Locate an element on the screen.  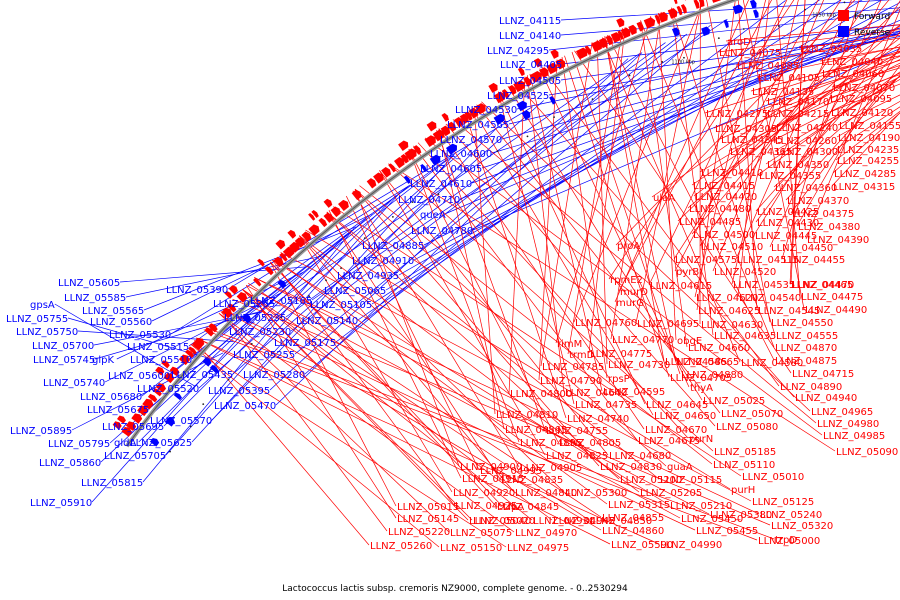
forward-gene-label: LLNZ_05240 is located at coordinates (791, 515).